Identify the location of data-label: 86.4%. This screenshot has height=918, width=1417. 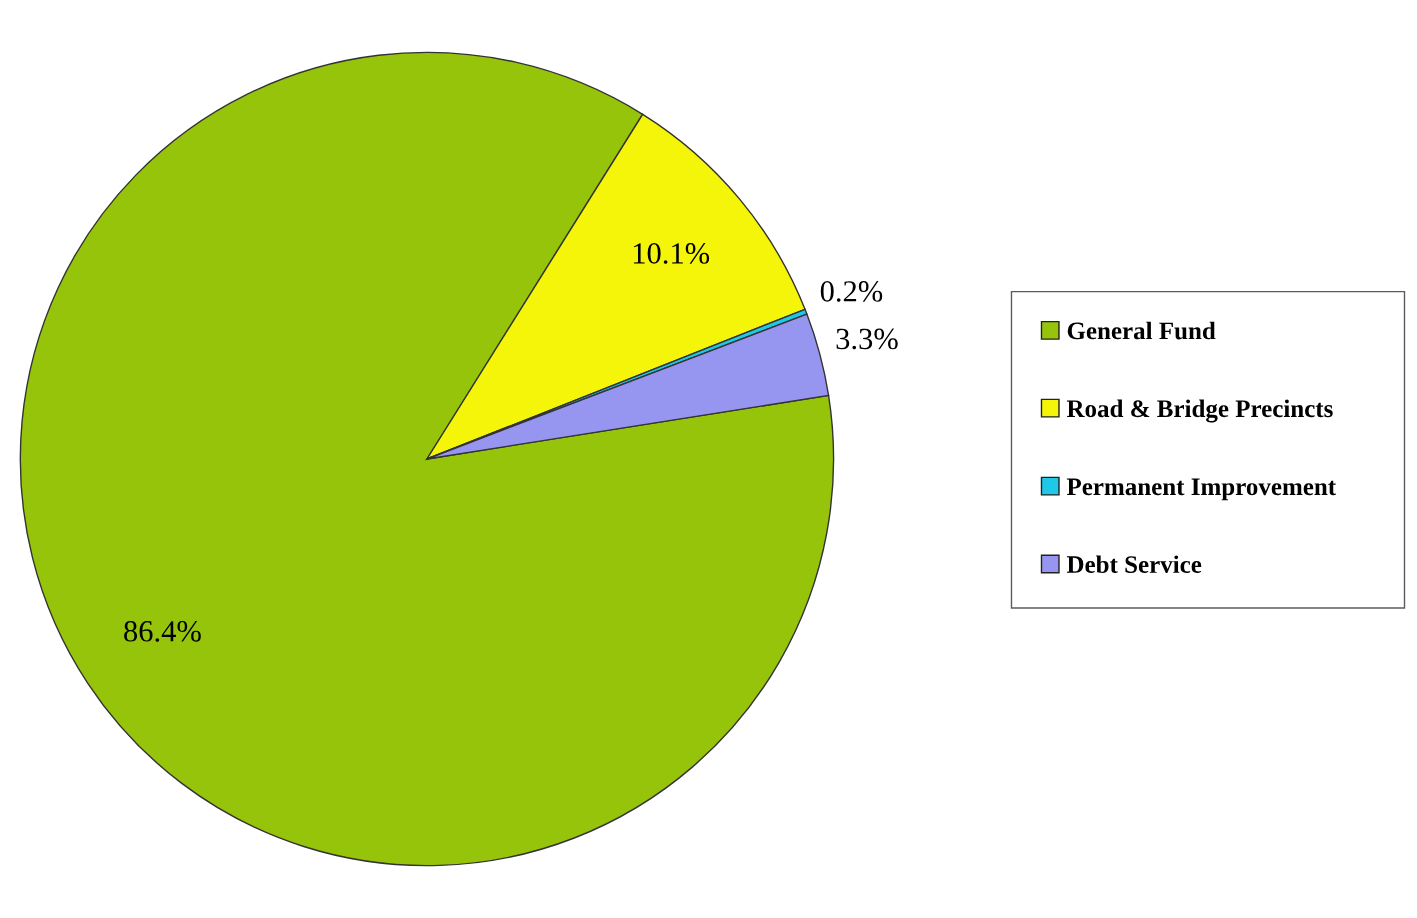
(162, 631).